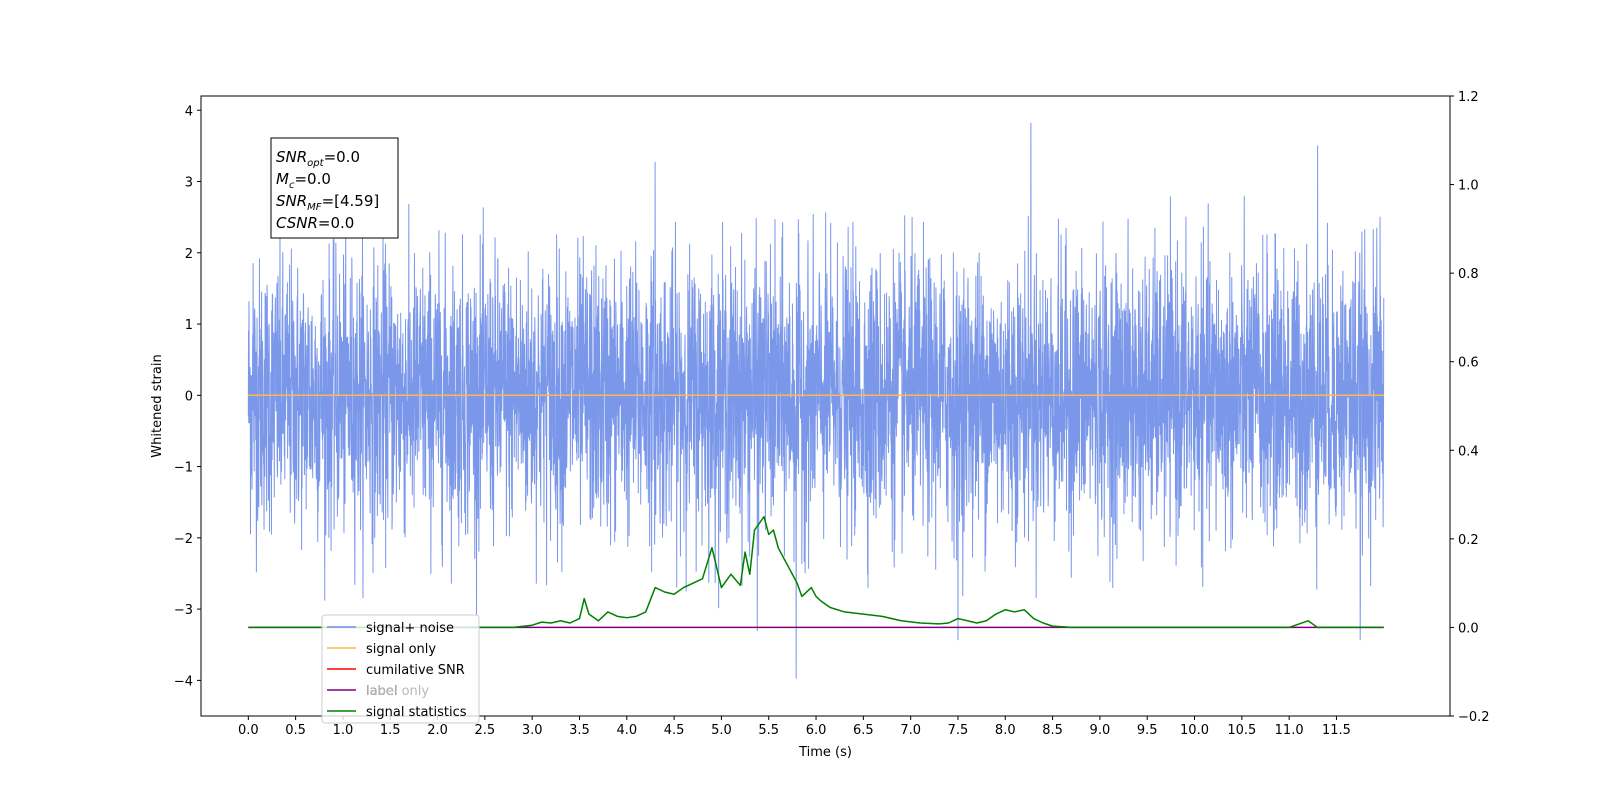  I want to click on legend-ghost-label: label only, so click(397, 691).